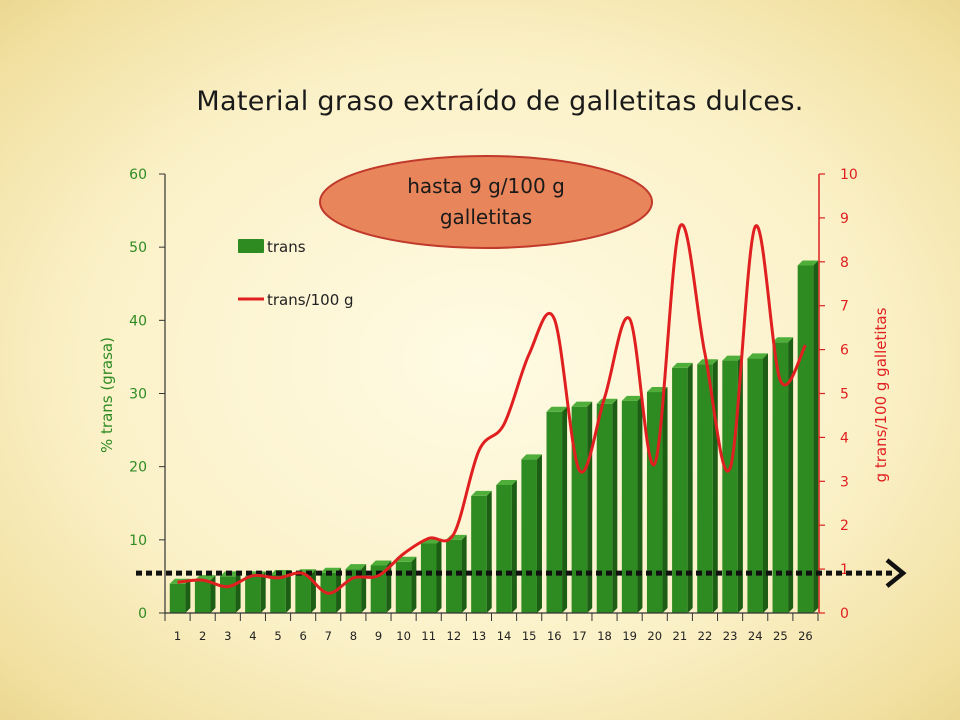  What do you see at coordinates (147, 394) in the screenshot?
I see `left-axis: 0 10 20 30 40 50 60` at bounding box center [147, 394].